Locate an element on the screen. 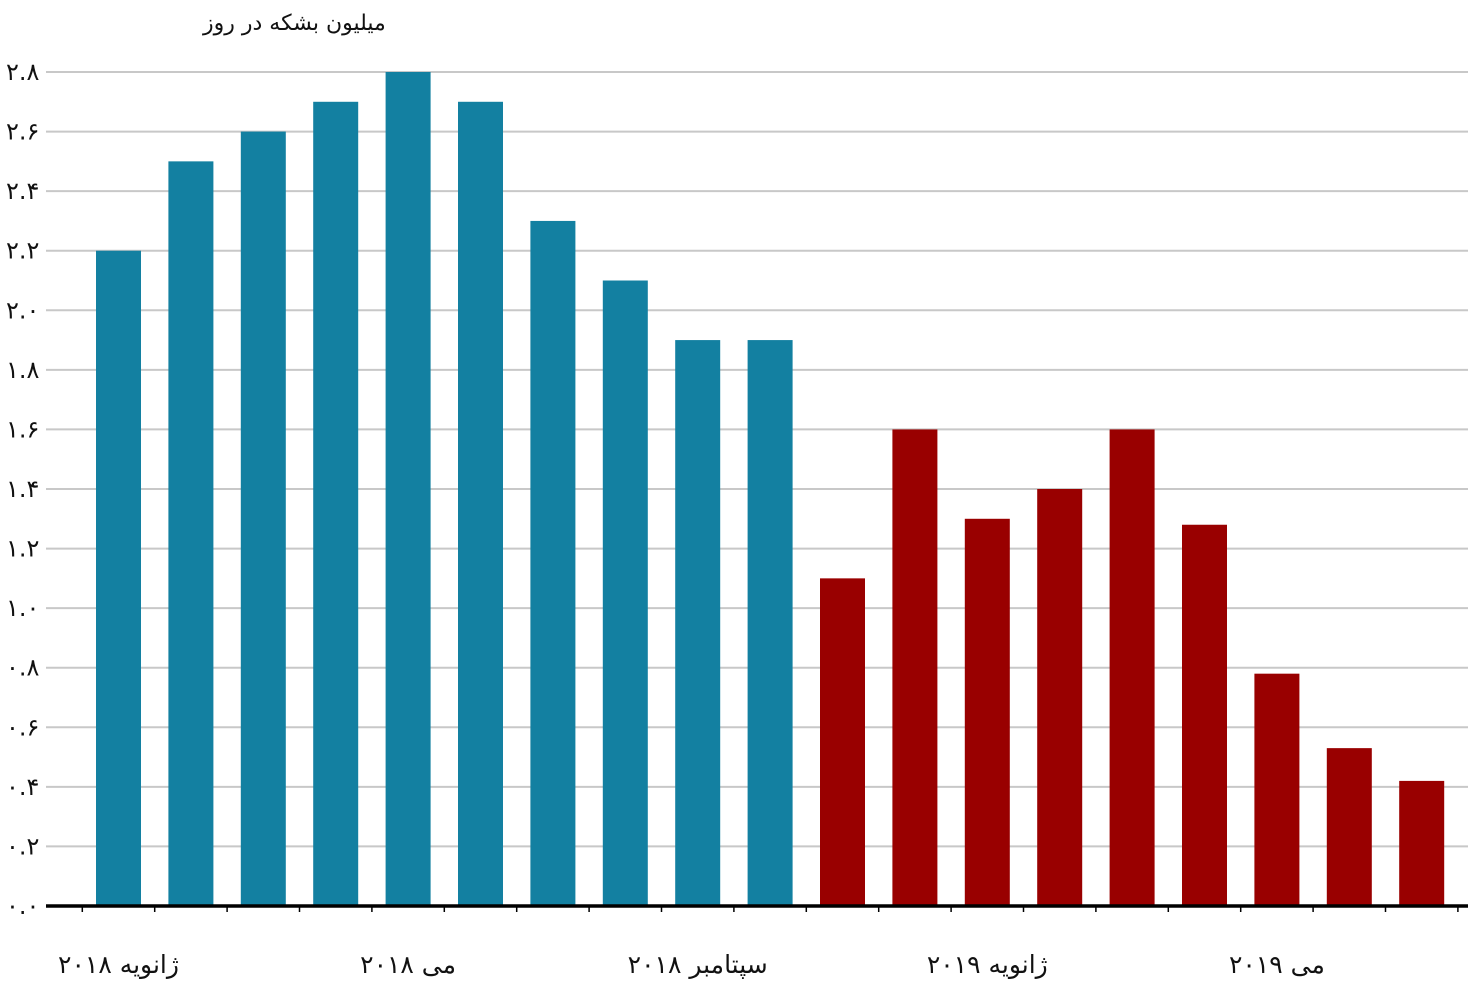 Image resolution: width=1480 pixels, height=982 pixels. y-tick-label: ۱.۴ is located at coordinates (22, 489).